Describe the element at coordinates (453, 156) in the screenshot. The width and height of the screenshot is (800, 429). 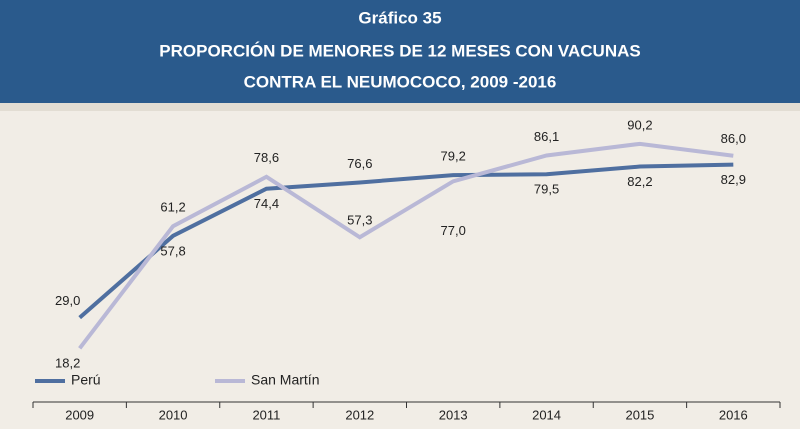
I see `data-label: 79,2` at that location.